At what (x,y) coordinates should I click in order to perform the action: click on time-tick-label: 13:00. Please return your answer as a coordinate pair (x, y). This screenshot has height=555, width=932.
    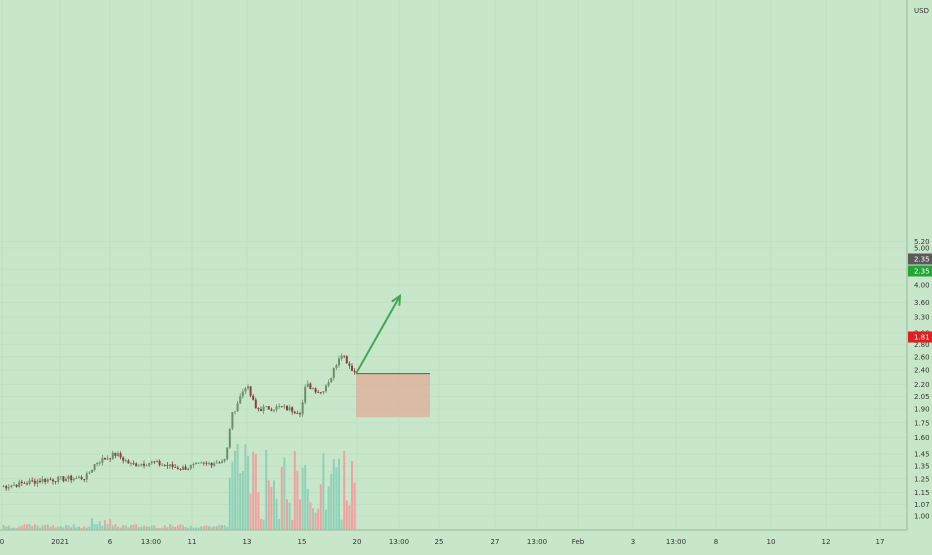
    Looking at the image, I should click on (399, 542).